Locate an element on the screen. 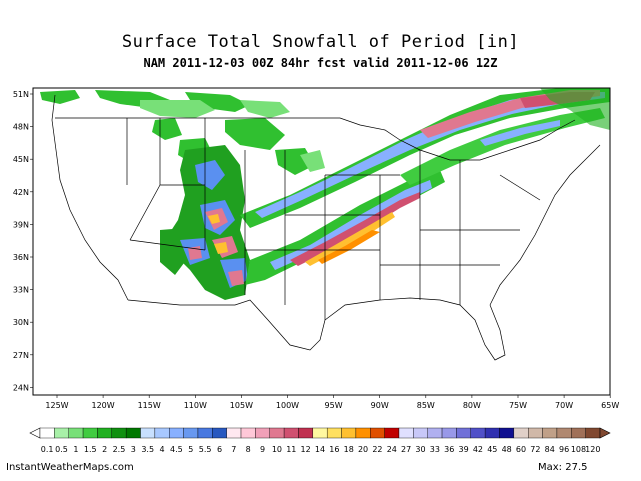 This screenshot has height=481, width=641. colorbar-label: 7 is located at coordinates (233, 449).